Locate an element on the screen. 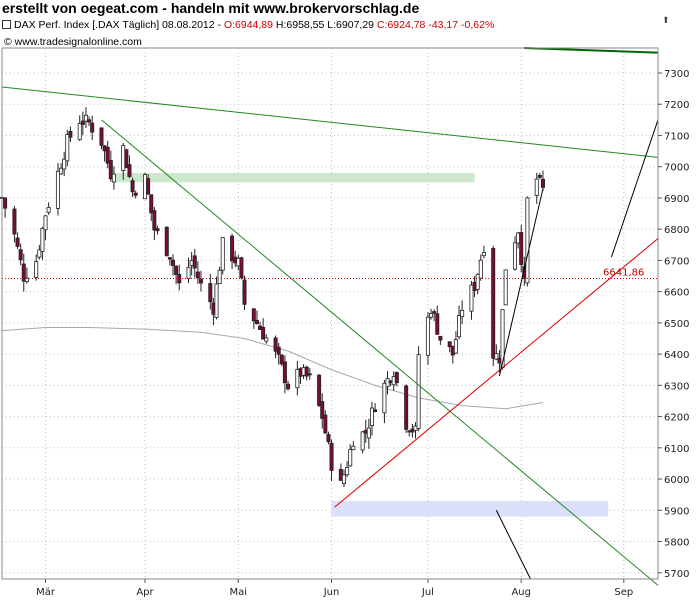  y-tick-label: 6700 is located at coordinates (676, 261).